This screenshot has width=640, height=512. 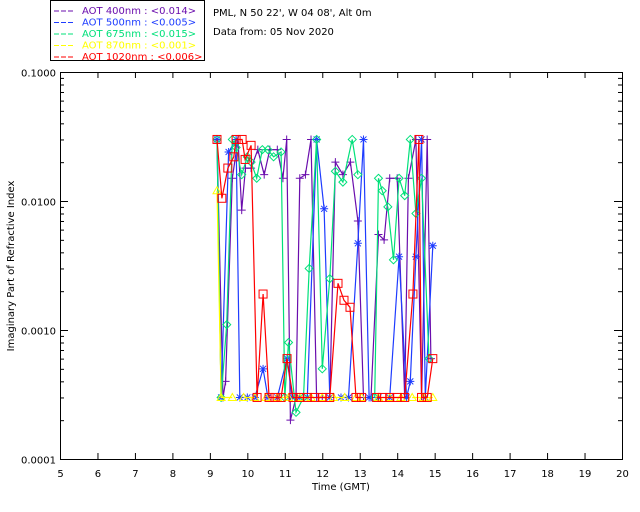 I want to click on x-tick-label: 10, so click(x=247, y=474).